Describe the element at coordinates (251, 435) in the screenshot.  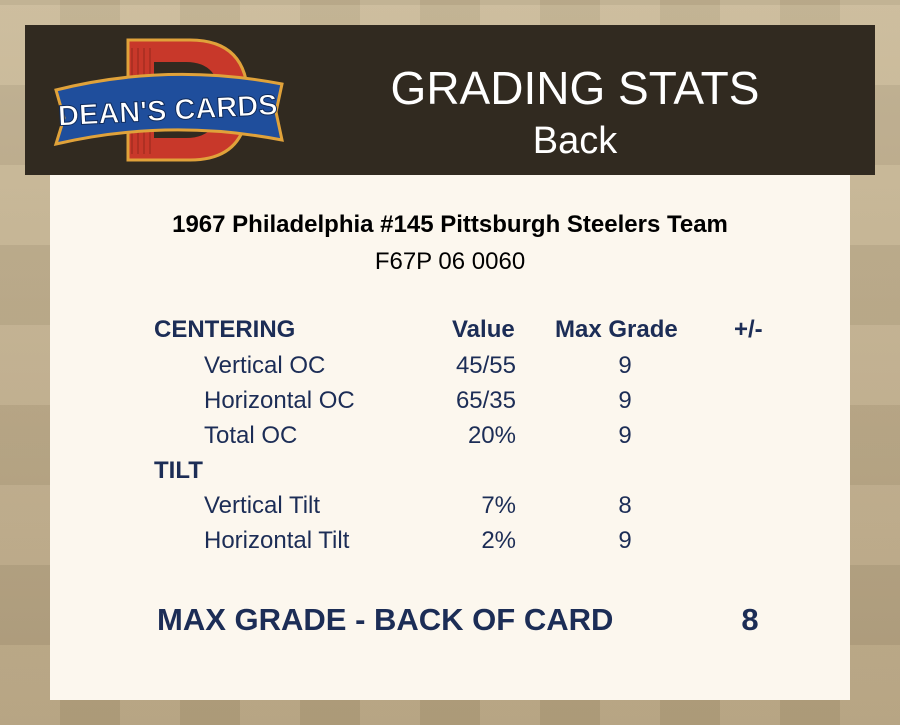
I see `row-label: Total OC` at that location.